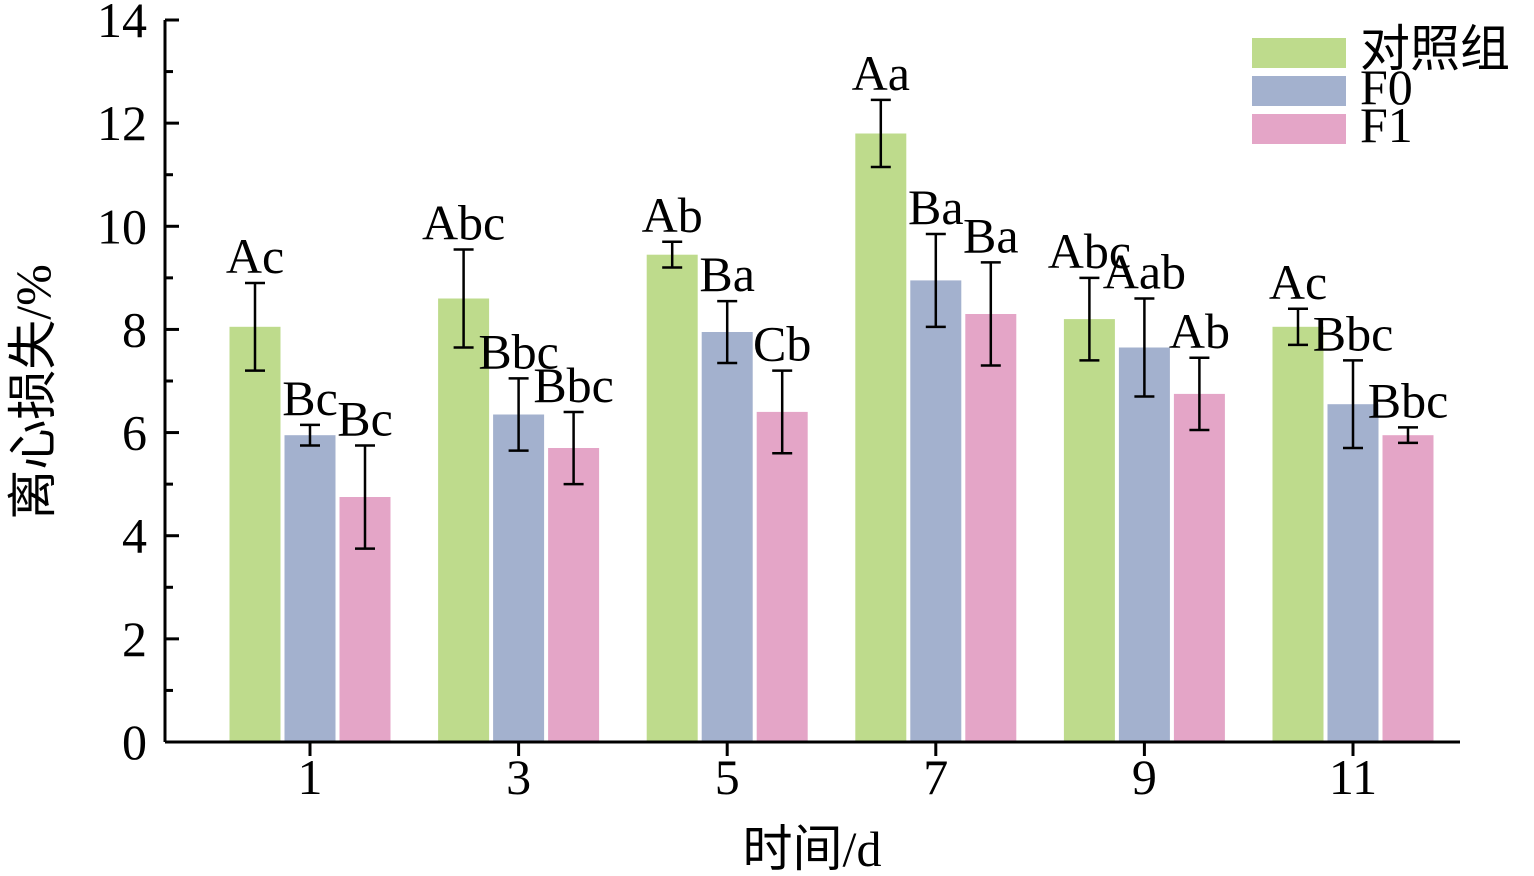  I want to click on x-tick-label: 1, so click(310, 777).